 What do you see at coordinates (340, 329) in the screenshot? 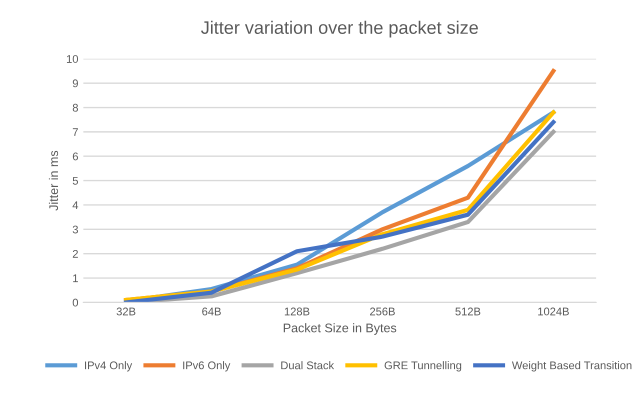
I see `x-axis-title: Packet Size in Bytes` at bounding box center [340, 329].